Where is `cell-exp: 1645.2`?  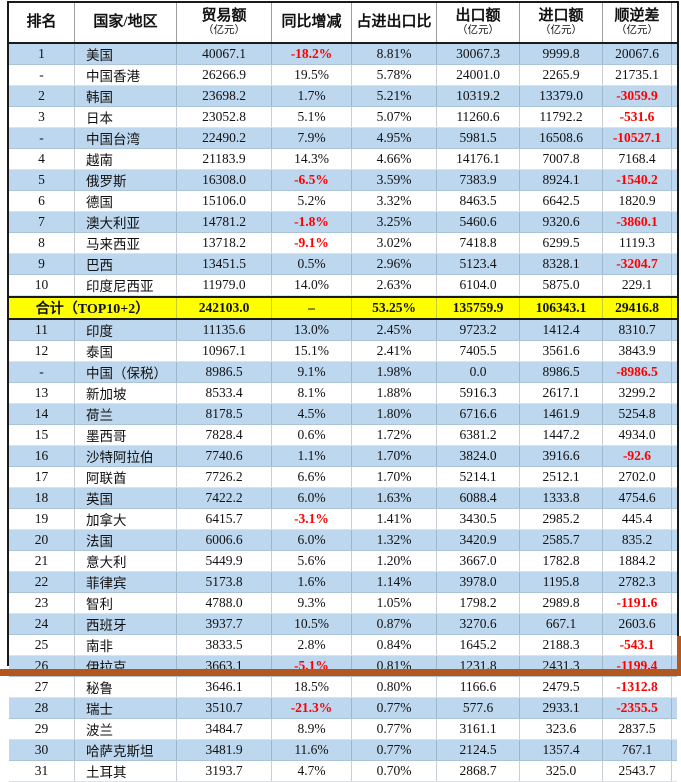 cell-exp: 1645.2 is located at coordinates (478, 645).